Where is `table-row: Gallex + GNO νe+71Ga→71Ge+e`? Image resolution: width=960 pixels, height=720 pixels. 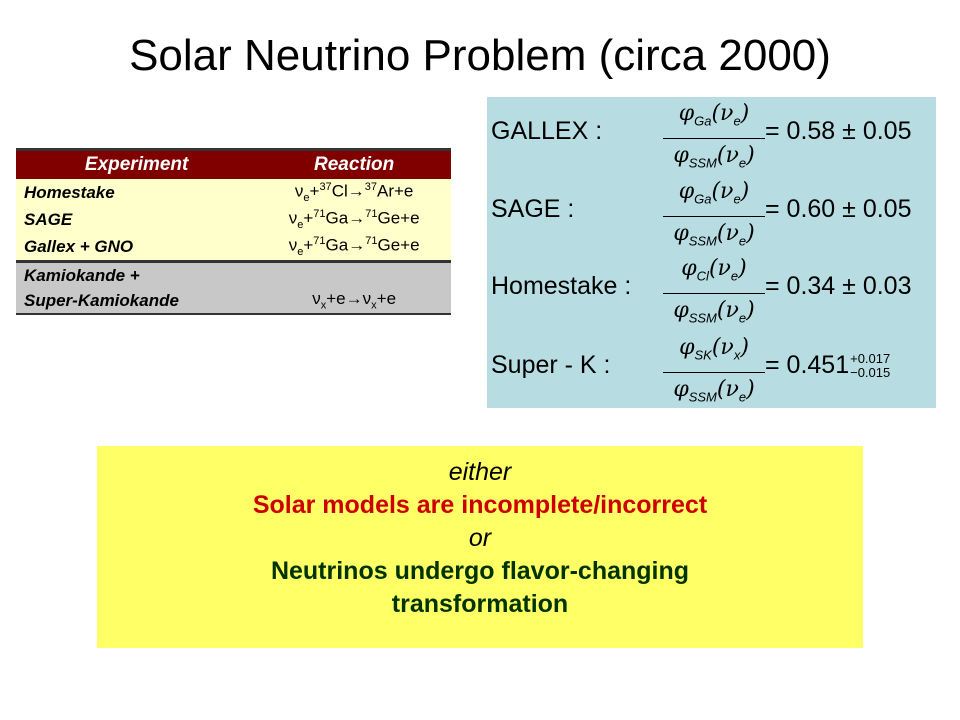 table-row: Gallex + GNO νe+71Ga→71Ge+e is located at coordinates (233, 247).